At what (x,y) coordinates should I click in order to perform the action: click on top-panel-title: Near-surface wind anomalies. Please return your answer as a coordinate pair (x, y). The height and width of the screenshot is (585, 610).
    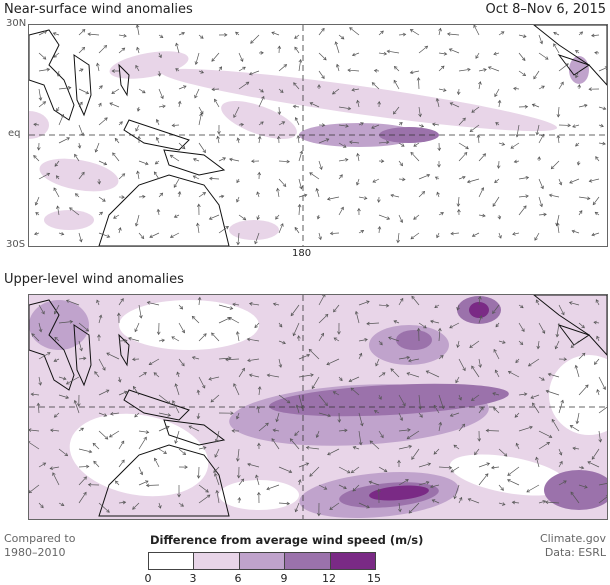
    Looking at the image, I should click on (98, 9).